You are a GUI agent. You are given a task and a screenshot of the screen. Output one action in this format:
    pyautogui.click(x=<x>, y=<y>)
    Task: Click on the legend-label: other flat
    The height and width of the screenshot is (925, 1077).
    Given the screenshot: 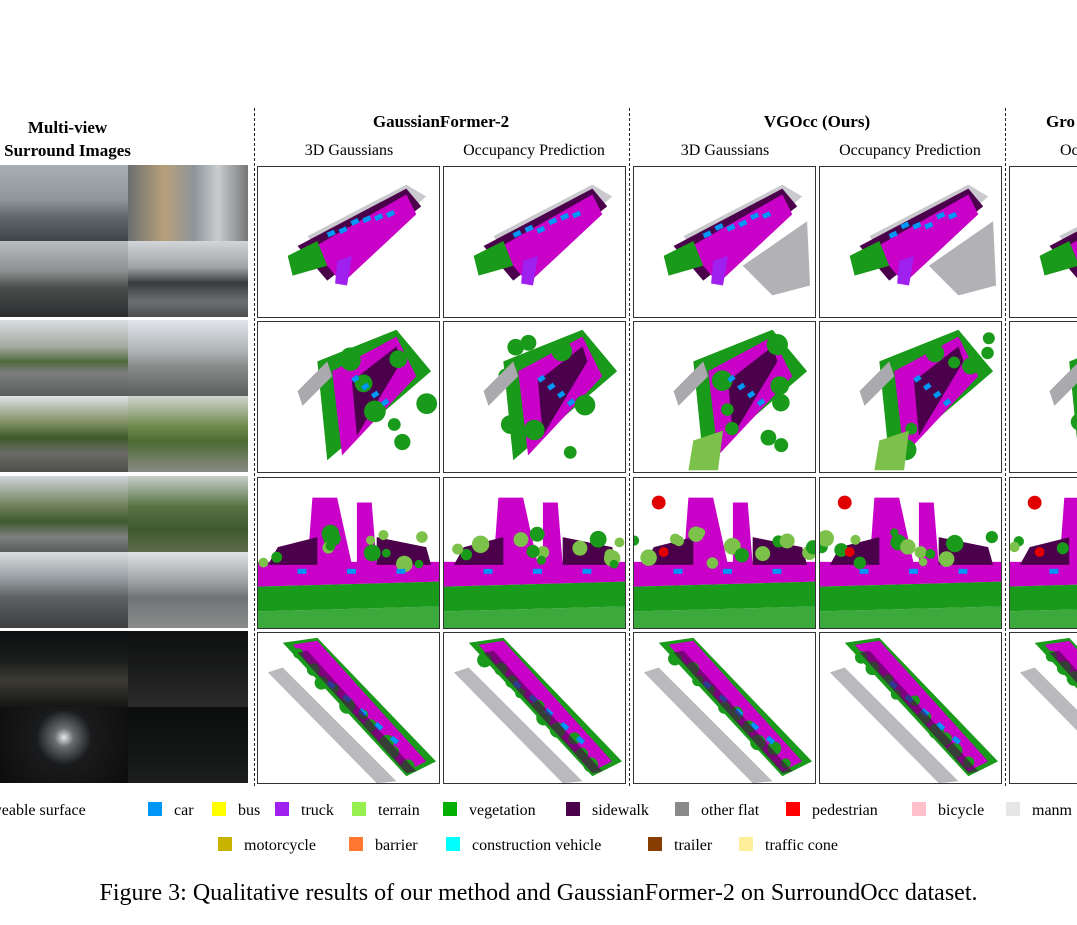 What is the action you would take?
    pyautogui.click(x=730, y=810)
    